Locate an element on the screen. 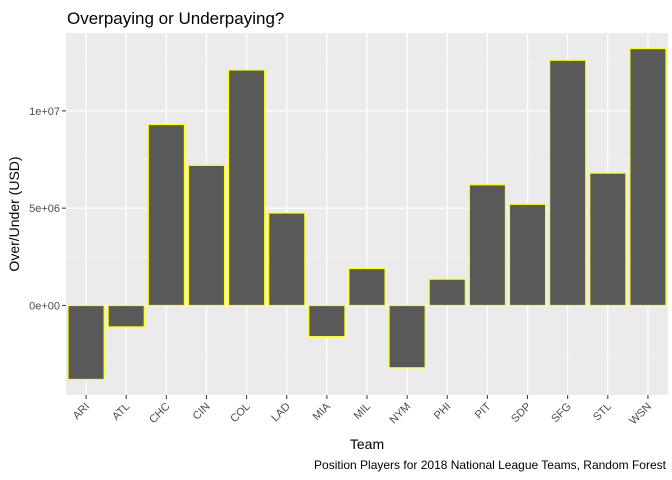 This screenshot has width=672, height=480. bar-sfg is located at coordinates (568, 183).